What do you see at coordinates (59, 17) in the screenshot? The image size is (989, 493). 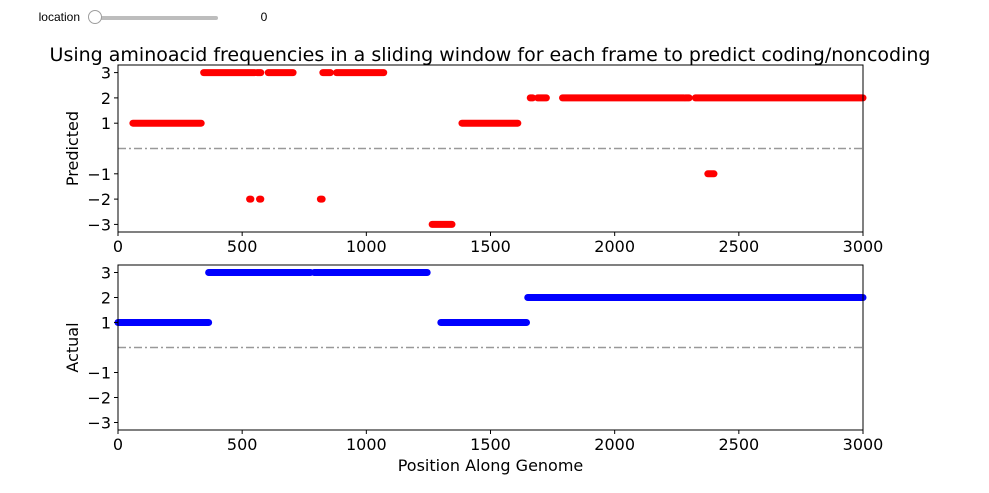 I see `slider-label: location` at bounding box center [59, 17].